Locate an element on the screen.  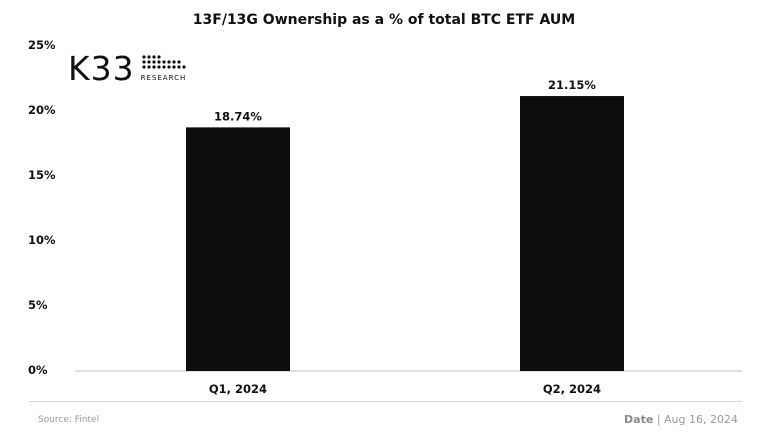
y-tick-label: 25% is located at coordinates (42, 45).